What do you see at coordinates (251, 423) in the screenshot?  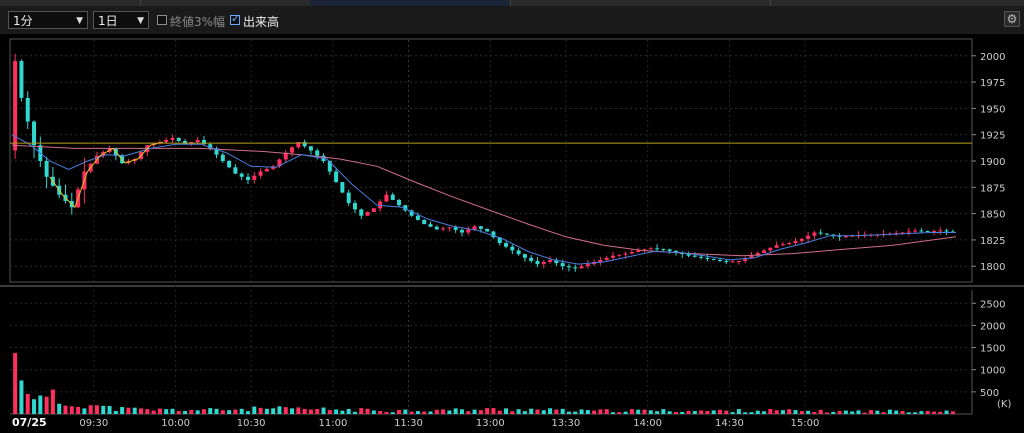 I see `time-tick-label: 10:30` at bounding box center [251, 423].